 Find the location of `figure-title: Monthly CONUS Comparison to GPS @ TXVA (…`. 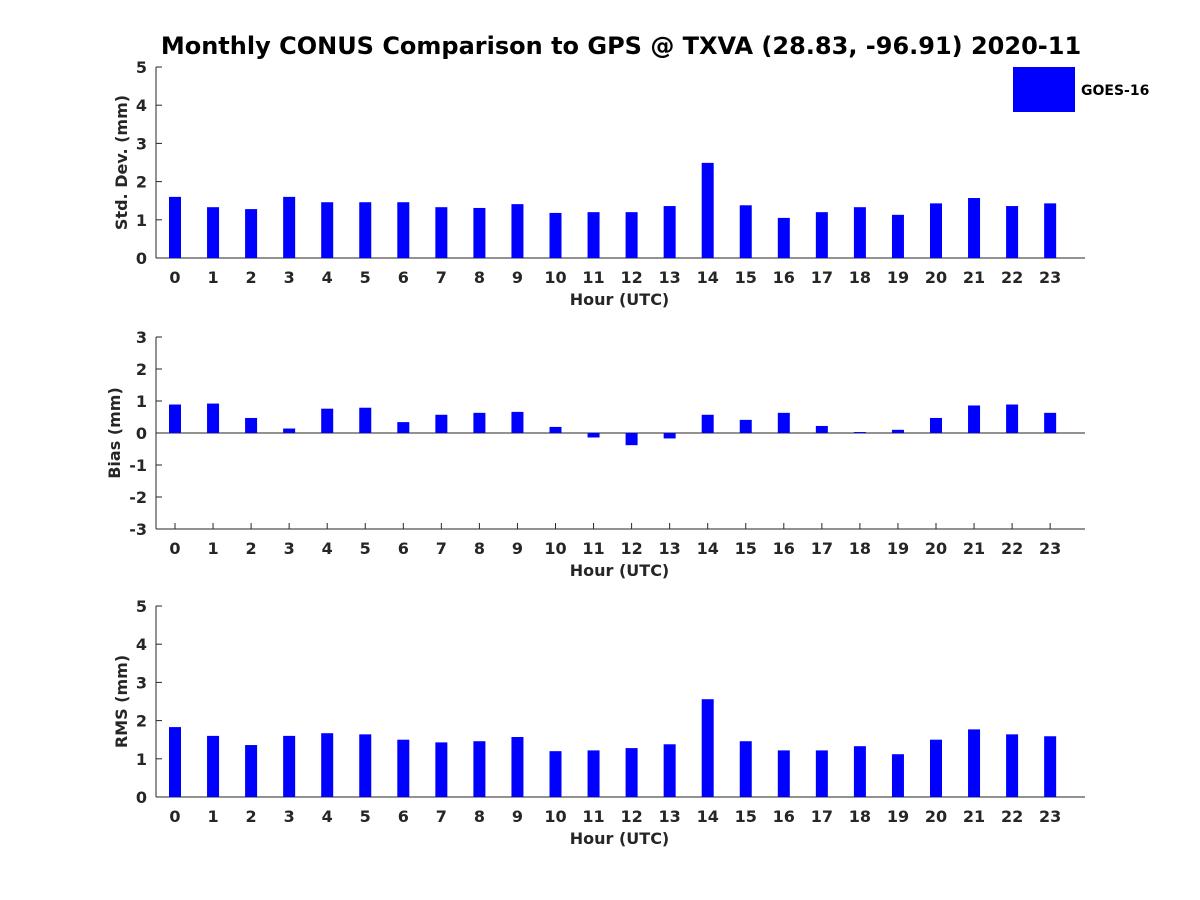

figure-title: Monthly CONUS Comparison to GPS @ TXVA (… is located at coordinates (621, 46).